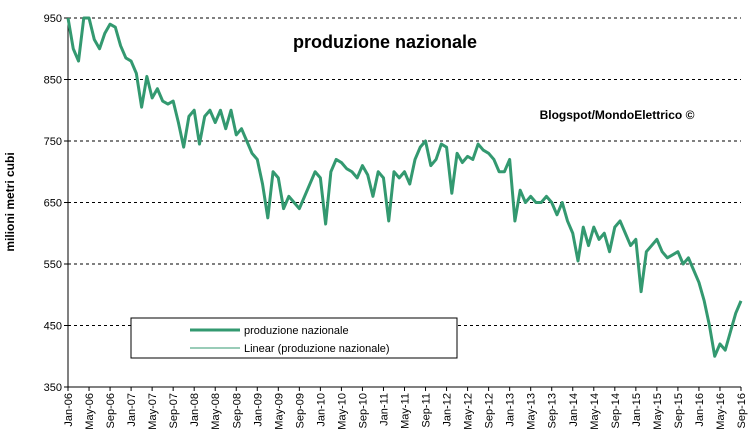 This screenshot has height=443, width=754. Describe the element at coordinates (53, 265) in the screenshot. I see `y-tick-label: 550` at that location.